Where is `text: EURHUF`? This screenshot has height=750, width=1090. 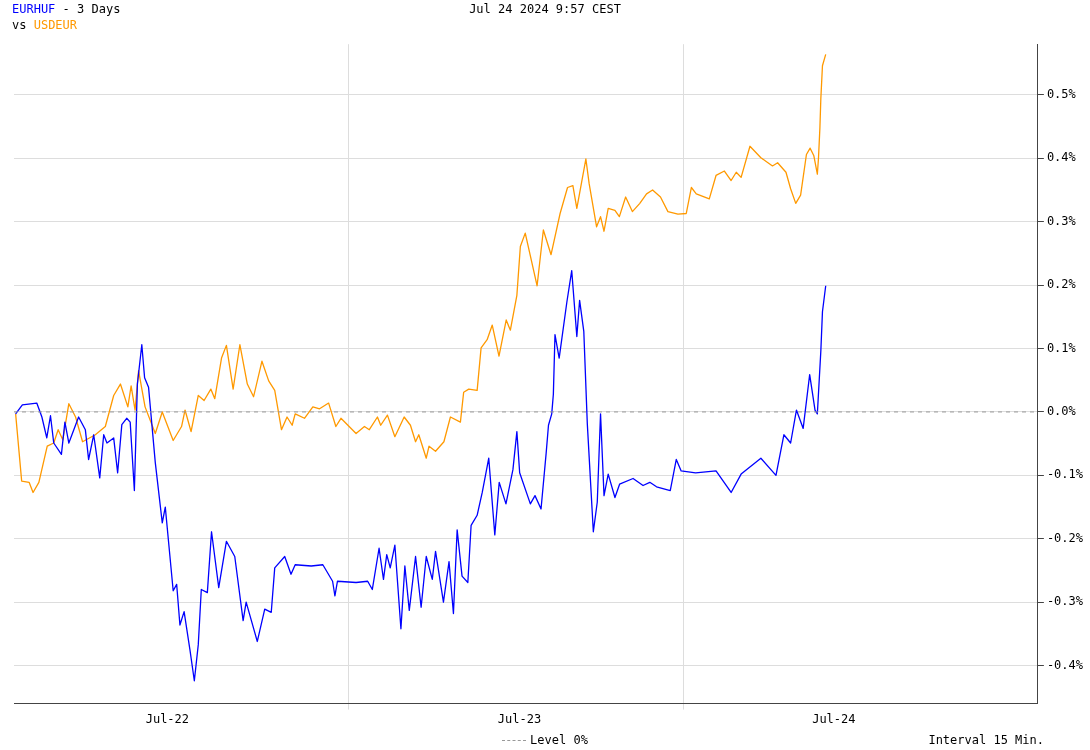
text: EURHUF is located at coordinates (34, 9).